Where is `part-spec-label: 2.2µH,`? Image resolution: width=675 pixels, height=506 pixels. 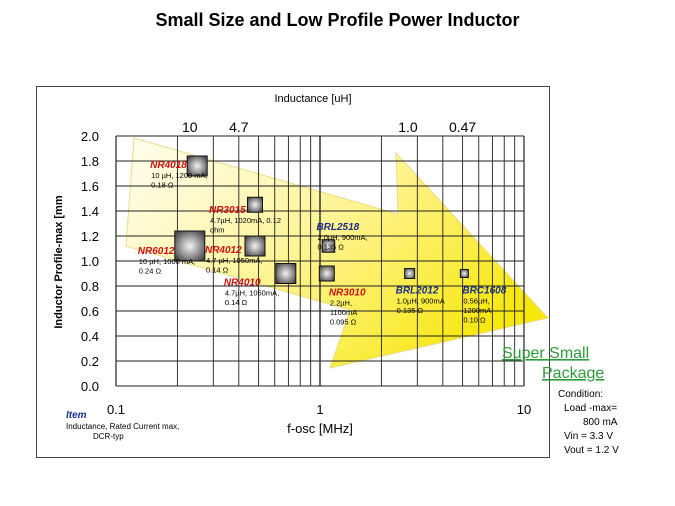
part-spec-label: 2.2µH, is located at coordinates (341, 303).